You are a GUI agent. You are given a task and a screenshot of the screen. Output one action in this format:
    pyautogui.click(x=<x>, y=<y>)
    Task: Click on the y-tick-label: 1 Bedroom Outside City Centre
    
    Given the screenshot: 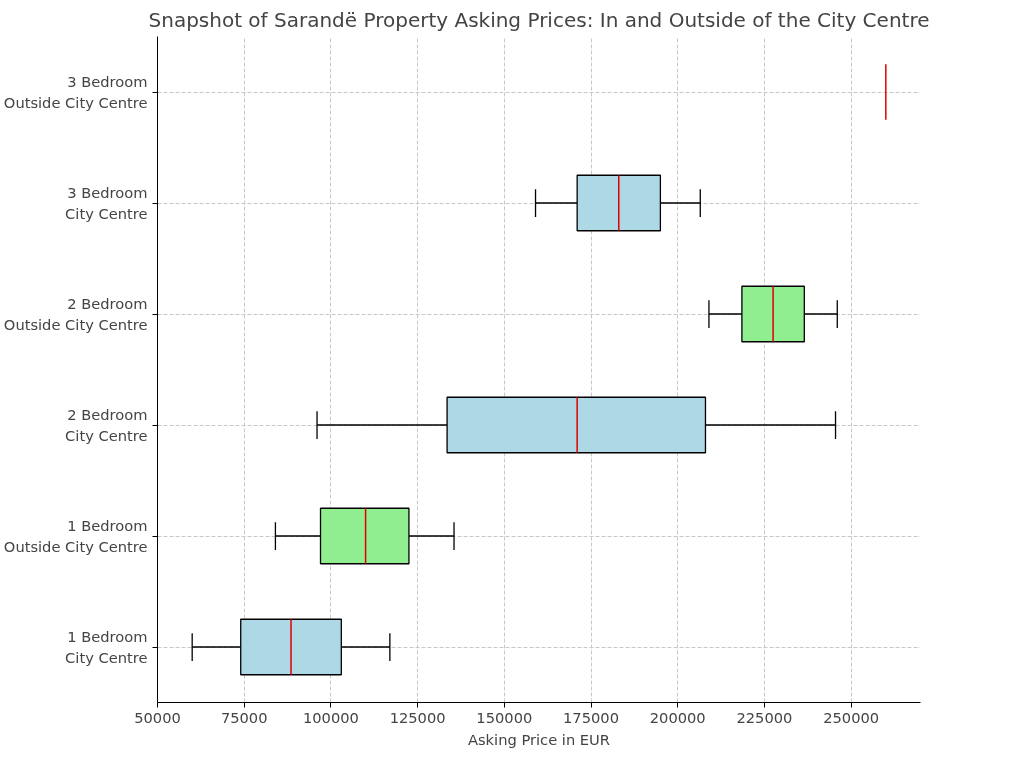 What is the action you would take?
    pyautogui.click(x=75, y=536)
    